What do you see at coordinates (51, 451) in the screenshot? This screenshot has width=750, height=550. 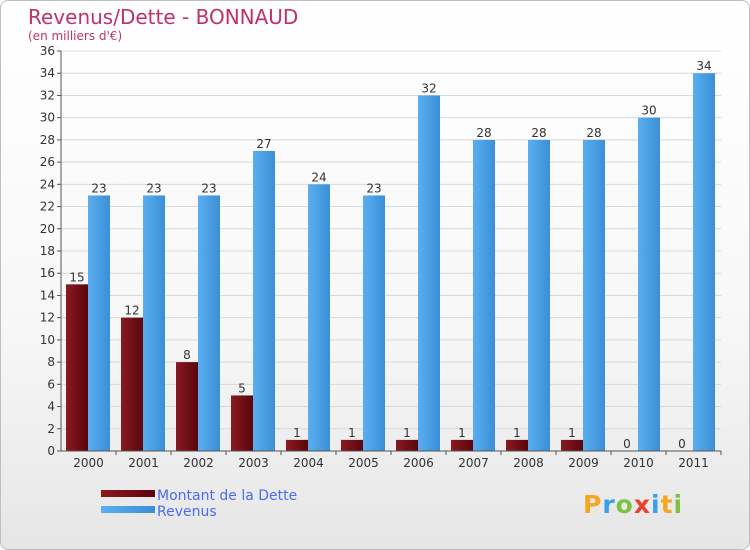 I see `y-tick-label: 0` at bounding box center [51, 451].